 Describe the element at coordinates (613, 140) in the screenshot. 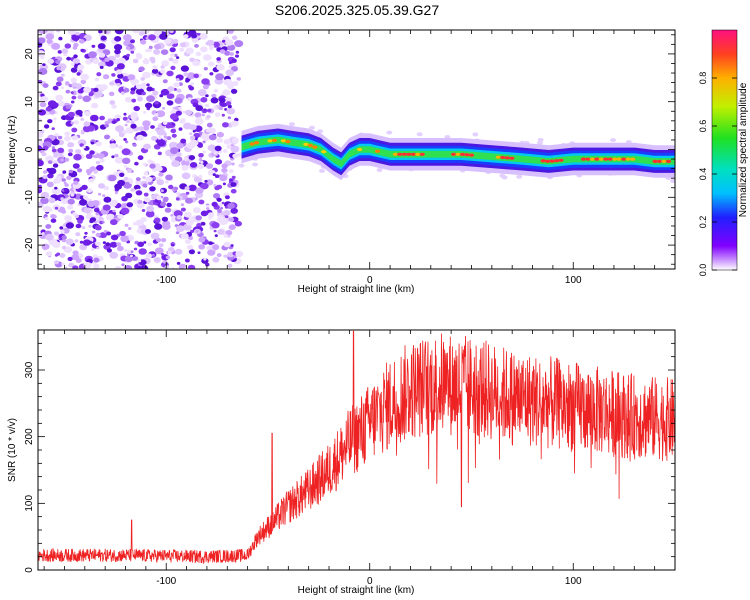

I see `faint-blob` at that location.